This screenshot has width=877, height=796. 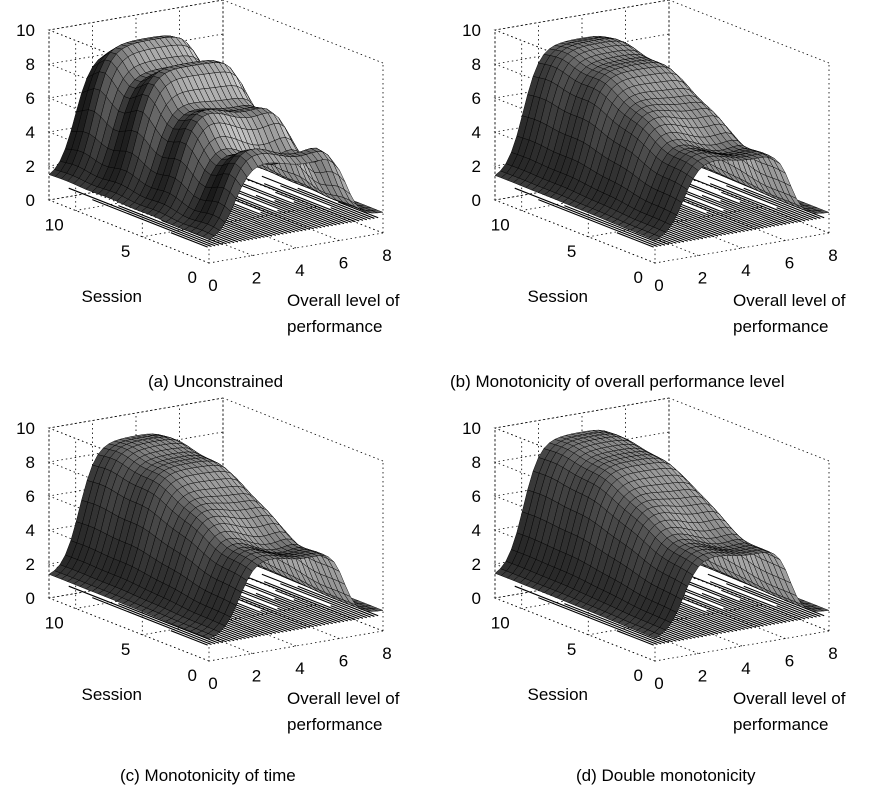 I want to click on tick-labels: 0 2 4 6 8 10 0 5 10 0 2 4 6 8, so click(x=650, y=158).